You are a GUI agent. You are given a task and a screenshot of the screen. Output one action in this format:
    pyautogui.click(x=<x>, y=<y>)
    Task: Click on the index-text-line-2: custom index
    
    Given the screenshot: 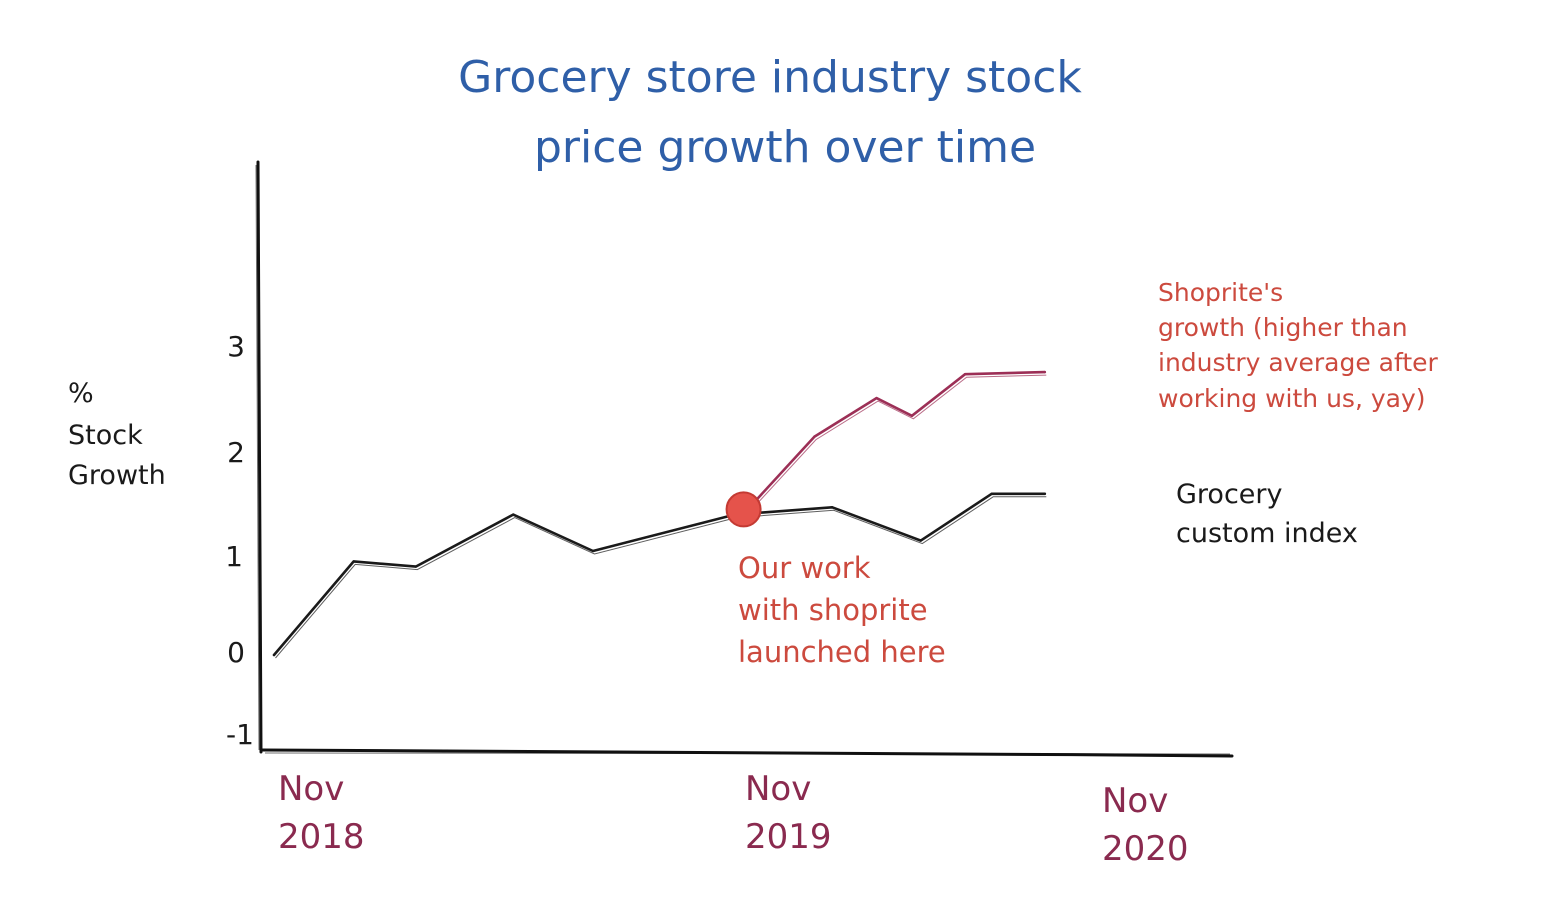 What is the action you would take?
    pyautogui.click(x=1267, y=533)
    